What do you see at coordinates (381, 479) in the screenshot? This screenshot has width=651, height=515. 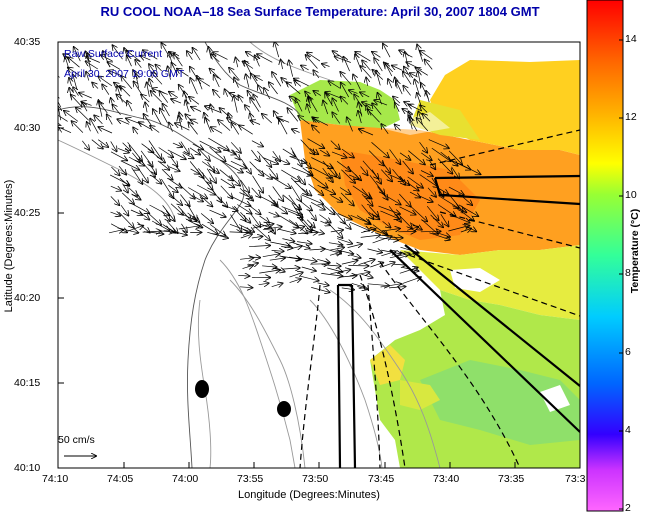 I see `lon-tick: 73:45` at bounding box center [381, 479].